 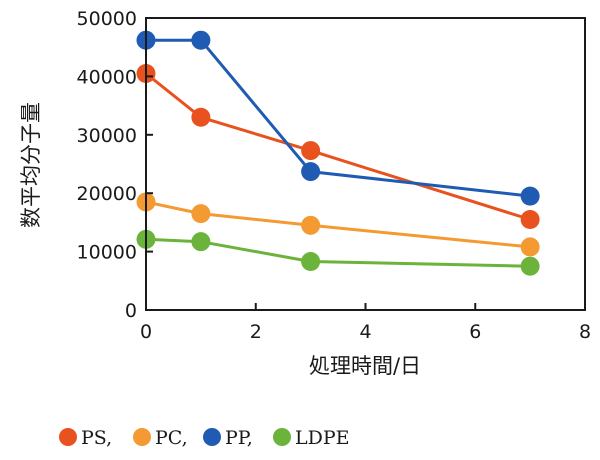 What do you see at coordinates (142, 437) in the screenshot?
I see `legend-marker-pc` at bounding box center [142, 437].